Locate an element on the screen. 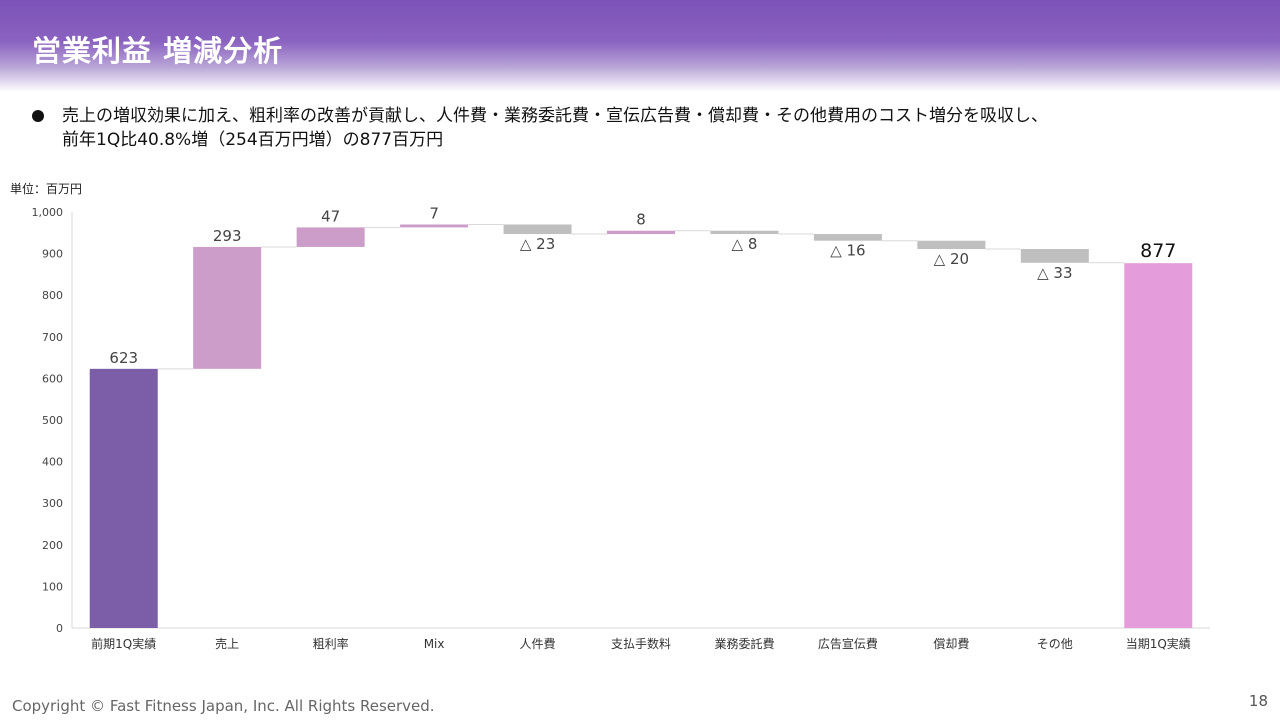 Image resolution: width=1280 pixels, height=720 pixels. x-category-label: 当期1Q実績 is located at coordinates (1158, 643).